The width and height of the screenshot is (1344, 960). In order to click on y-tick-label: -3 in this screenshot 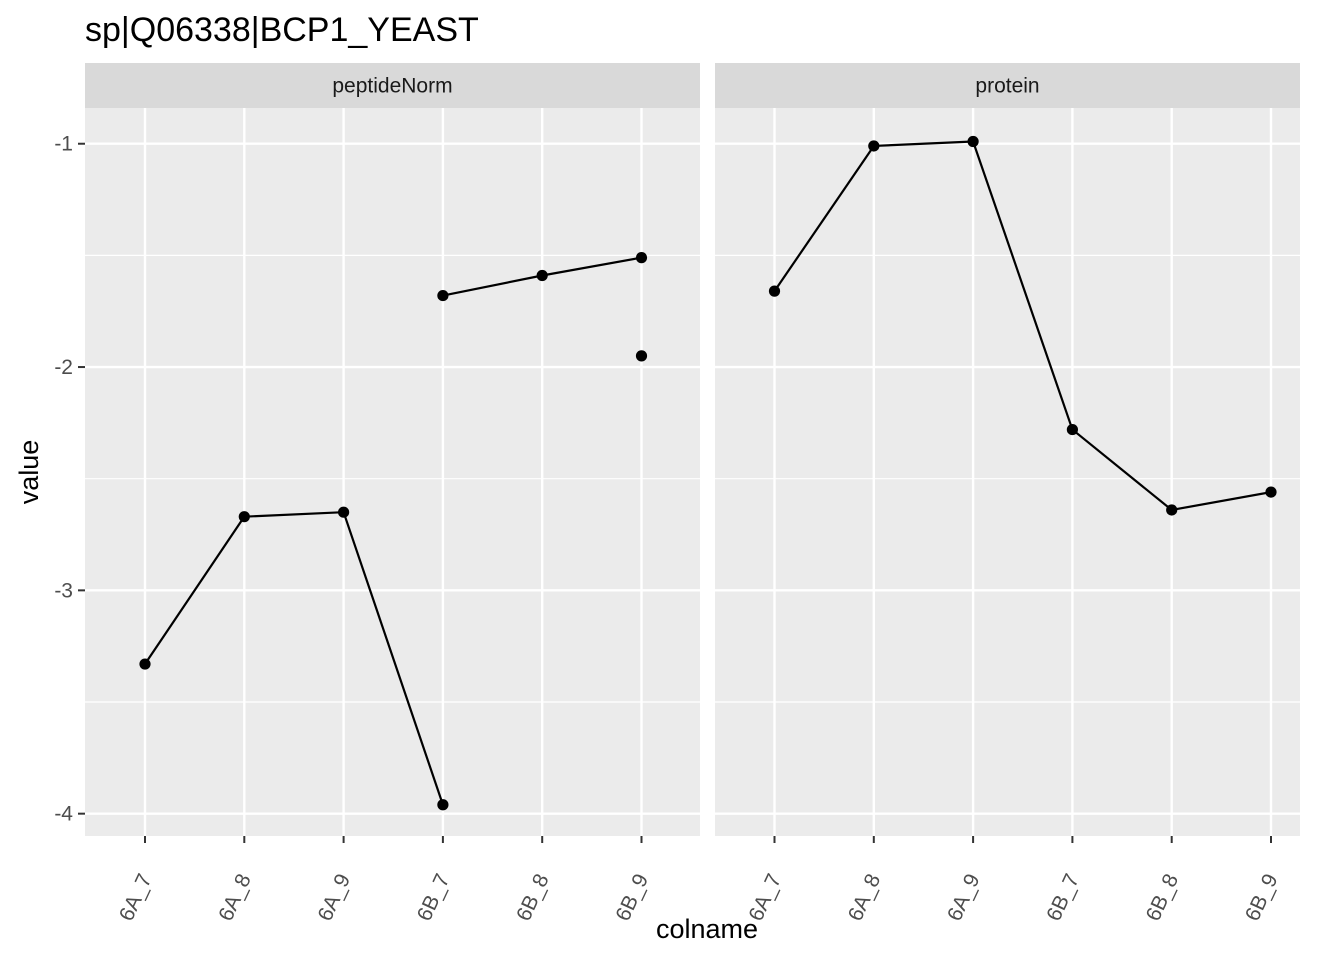, I will do `click(63, 590)`.